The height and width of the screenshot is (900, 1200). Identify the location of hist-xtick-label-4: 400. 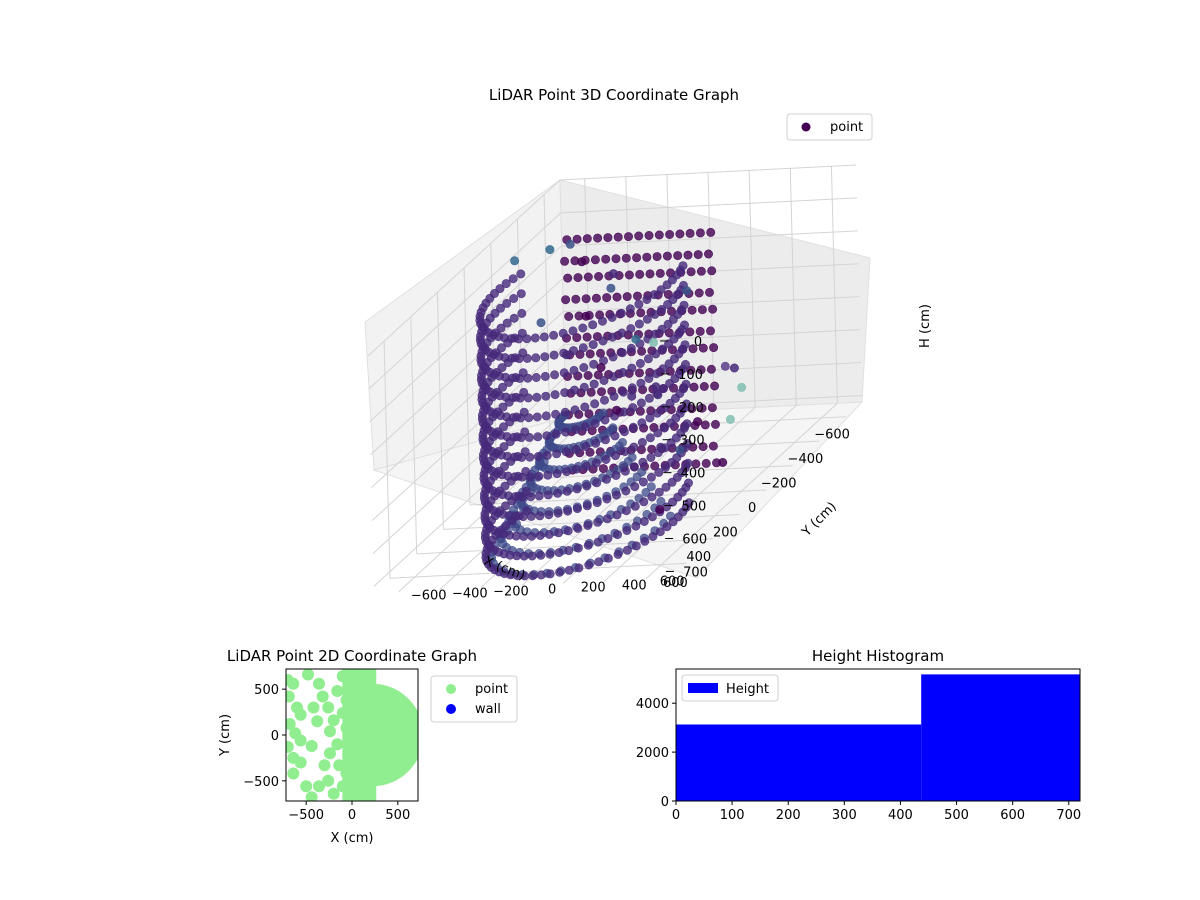
(900, 815).